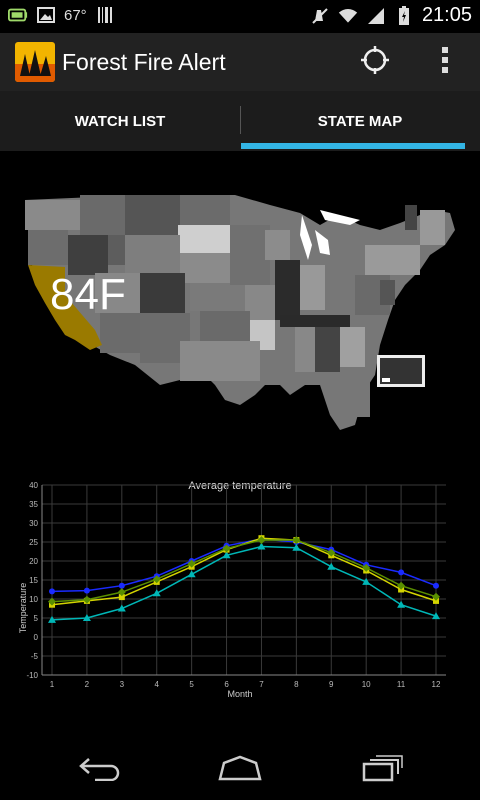  Describe the element at coordinates (404, 15) in the screenshot. I see `battery-icon` at that location.